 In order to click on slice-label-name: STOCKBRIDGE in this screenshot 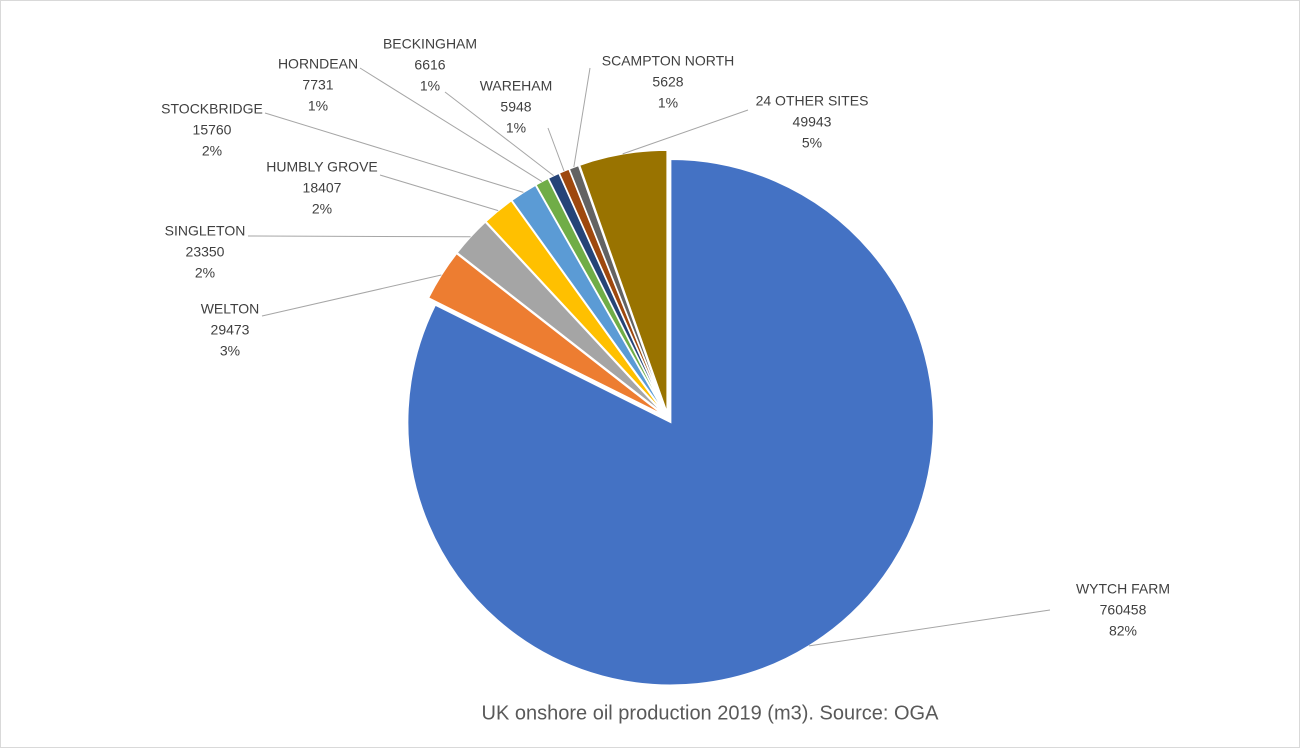, I will do `click(212, 109)`.